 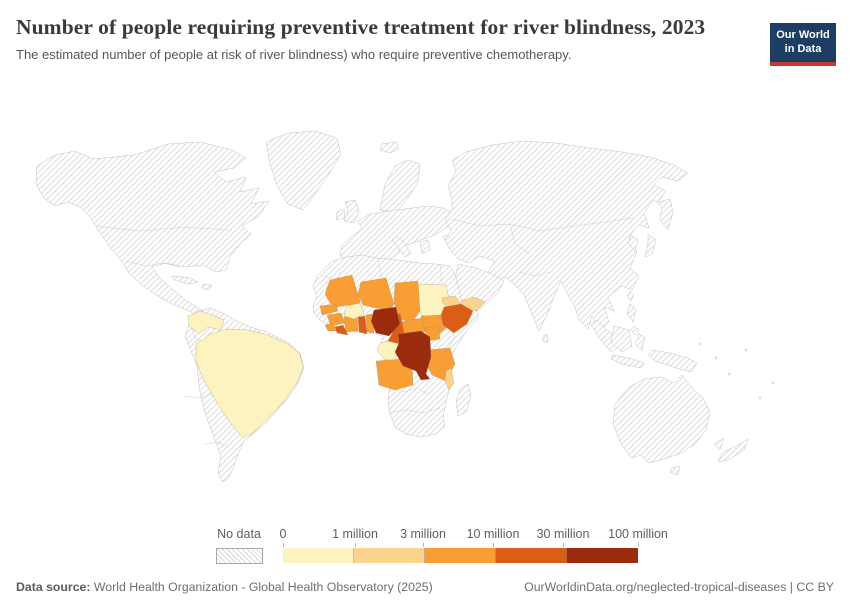 What do you see at coordinates (362, 325) in the screenshot?
I see `country-ghana` at bounding box center [362, 325].